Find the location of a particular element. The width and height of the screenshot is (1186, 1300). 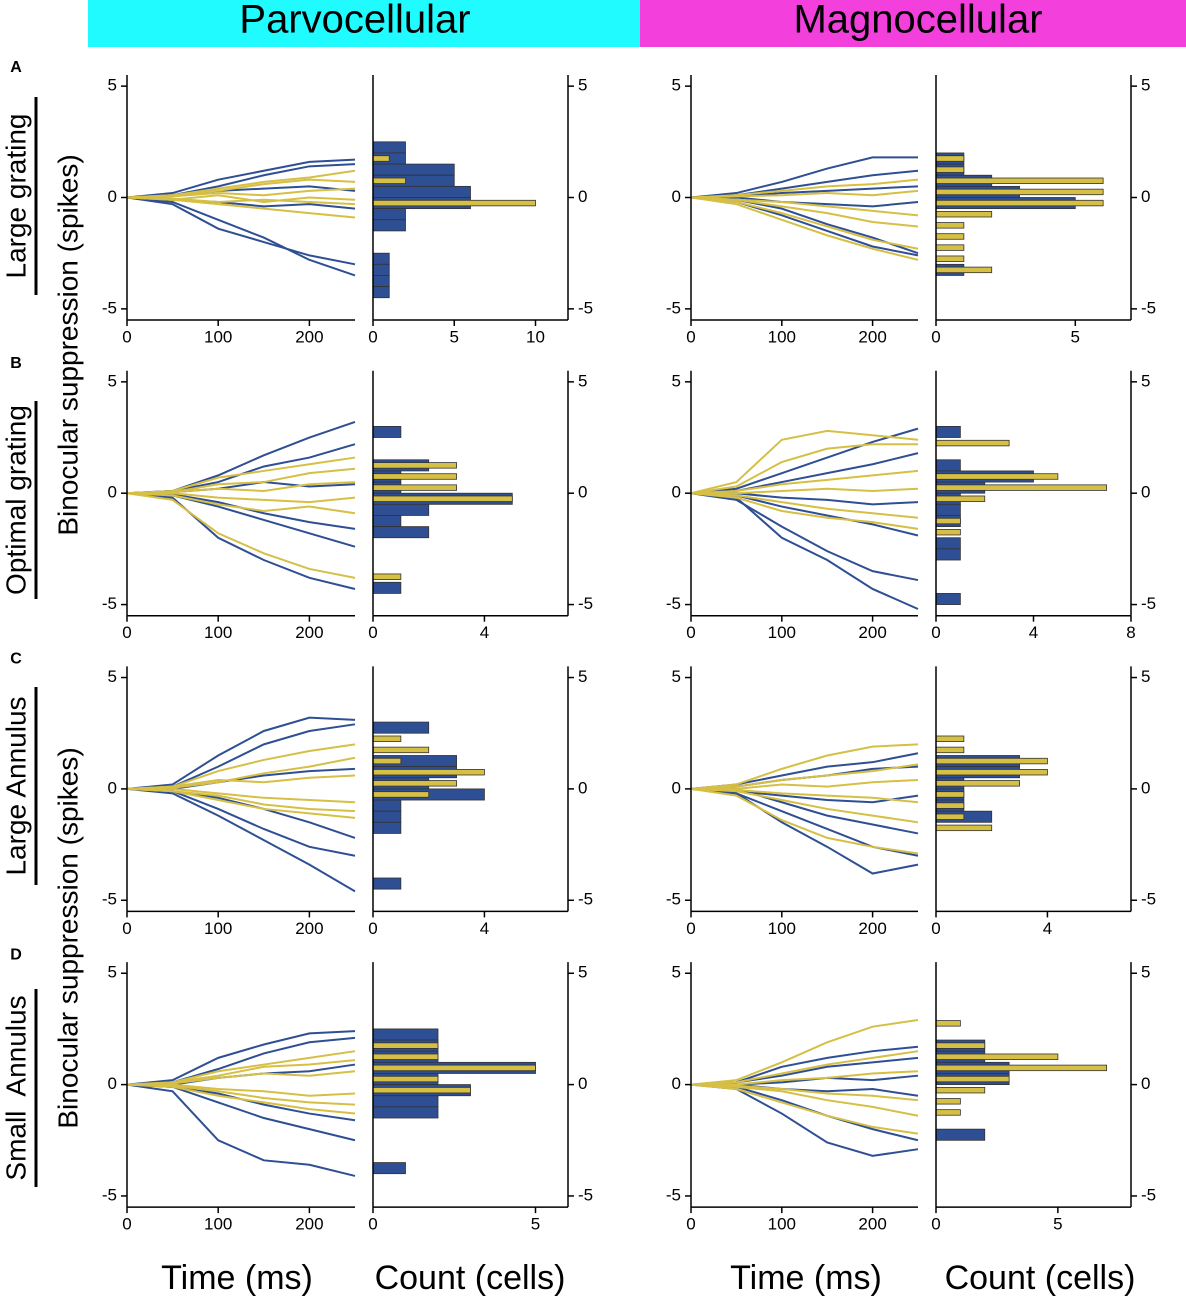

header-band is located at coordinates (913, 23).